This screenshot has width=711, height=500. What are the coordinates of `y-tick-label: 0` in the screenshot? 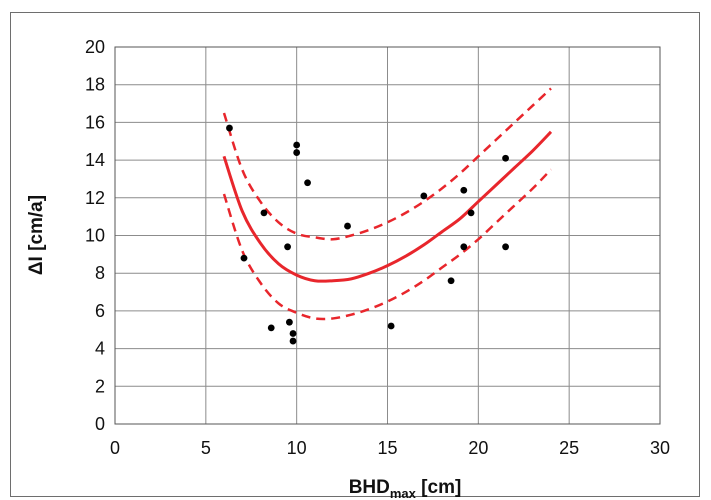 It's located at (100, 424).